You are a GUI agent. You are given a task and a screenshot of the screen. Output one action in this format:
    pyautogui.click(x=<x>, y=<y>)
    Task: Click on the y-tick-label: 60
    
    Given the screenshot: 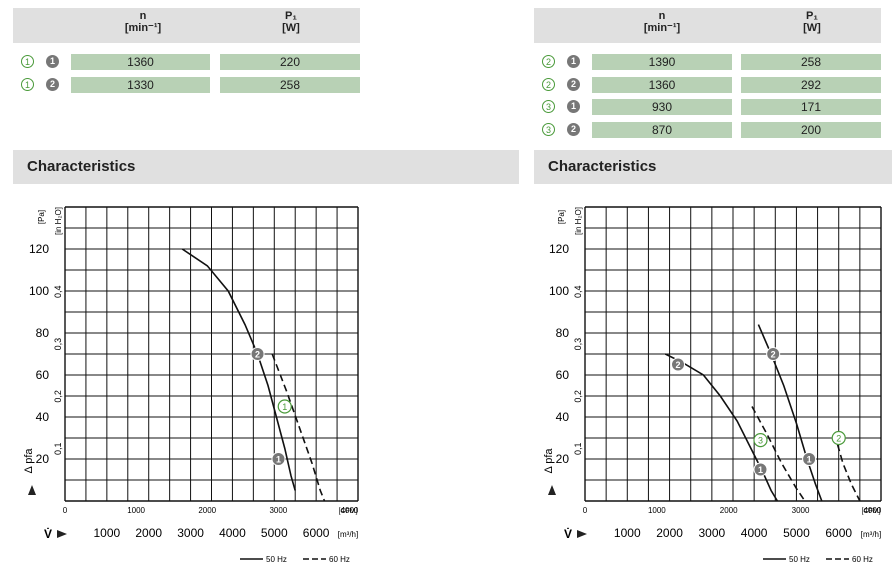 What is the action you would take?
    pyautogui.click(x=563, y=375)
    